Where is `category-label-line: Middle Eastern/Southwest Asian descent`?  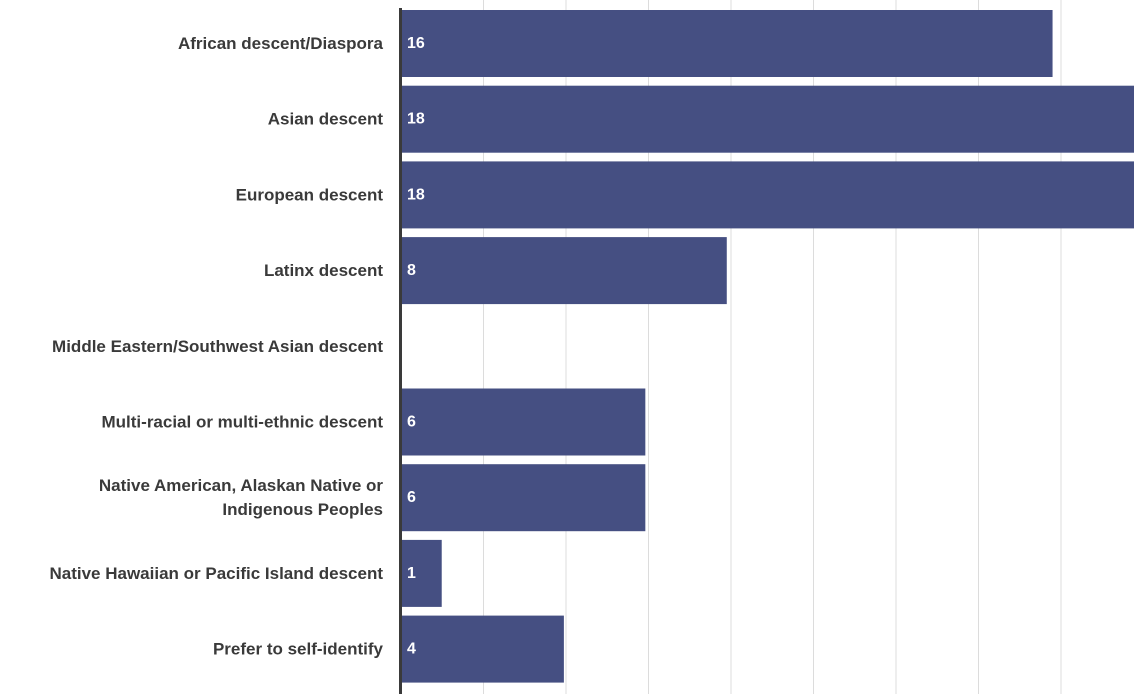
category-label-line: Middle Eastern/Southwest Asian descent is located at coordinates (217, 346).